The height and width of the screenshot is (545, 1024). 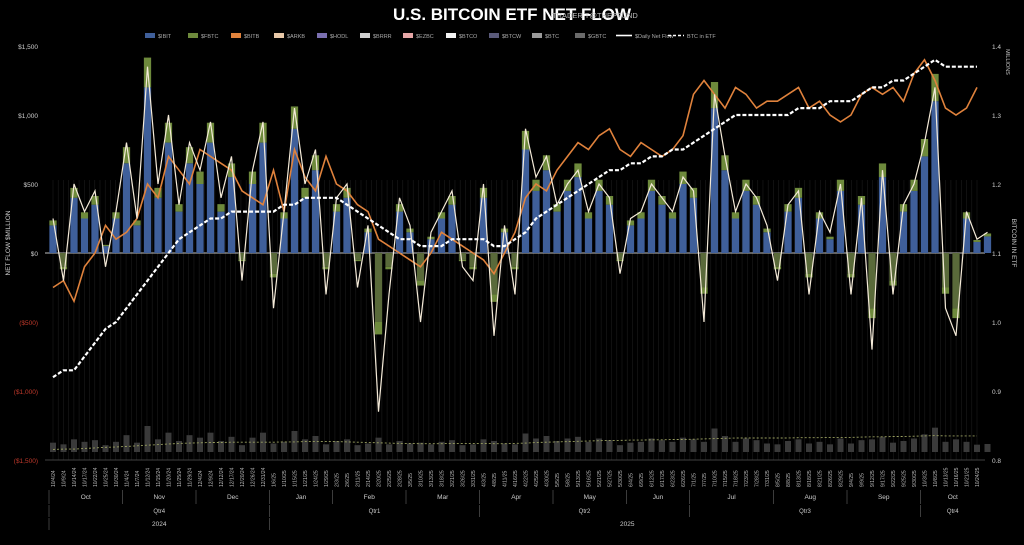 I want to click on x-date-label: 10/25/24, so click(x=107, y=477).